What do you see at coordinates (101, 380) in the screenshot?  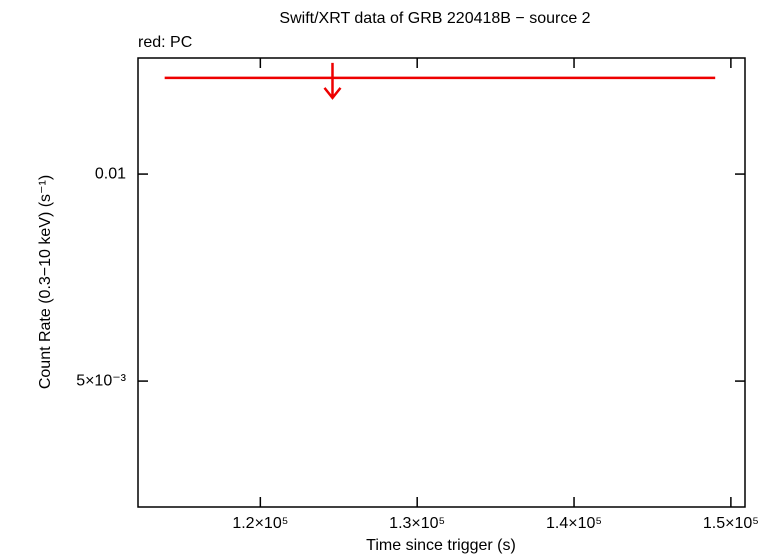 I see `y-tick-label: 5×10⁻³` at bounding box center [101, 380].